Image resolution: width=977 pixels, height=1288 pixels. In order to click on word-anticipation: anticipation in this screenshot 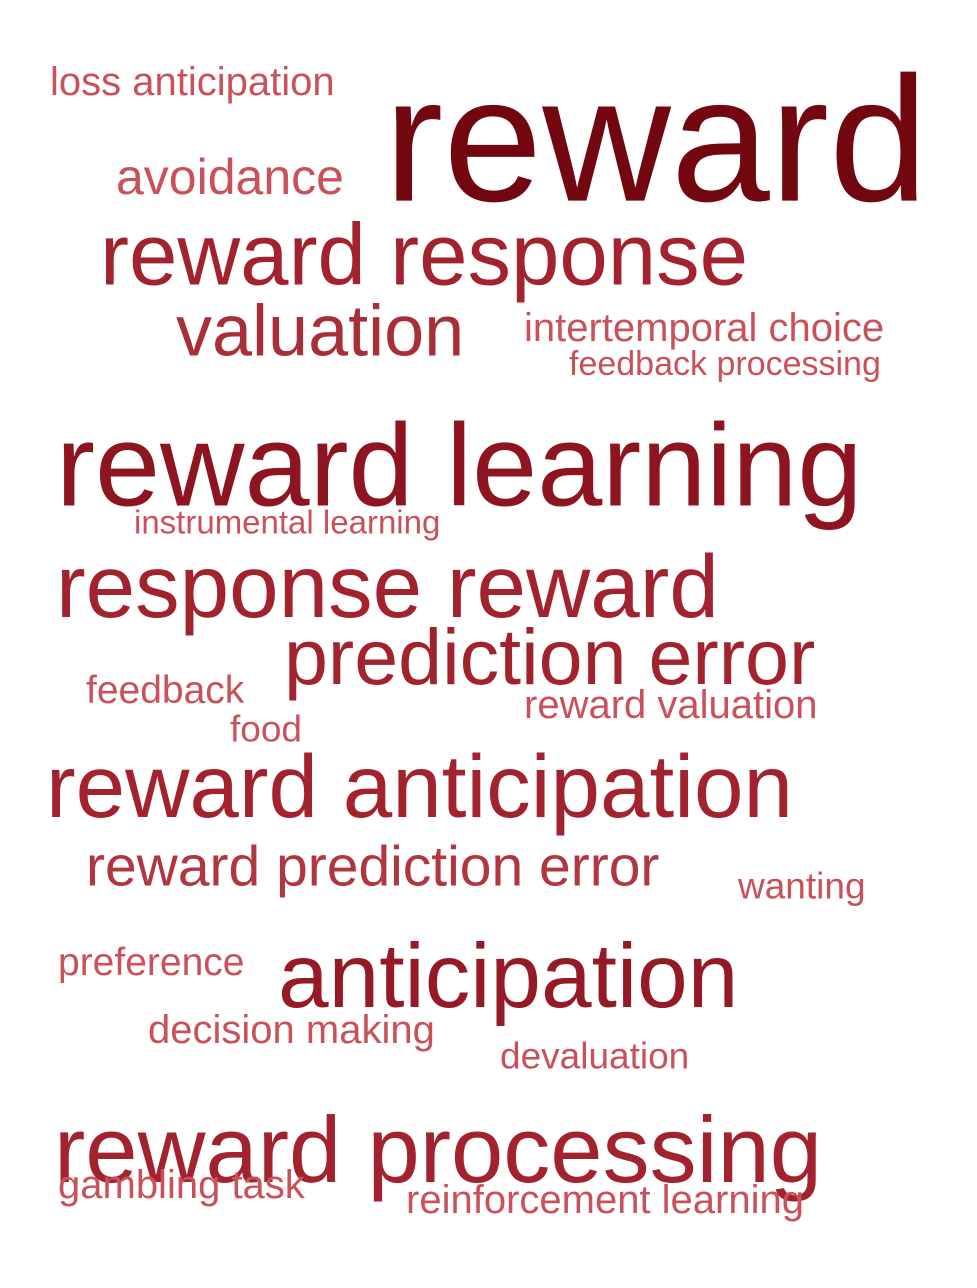, I will do `click(508, 977)`.